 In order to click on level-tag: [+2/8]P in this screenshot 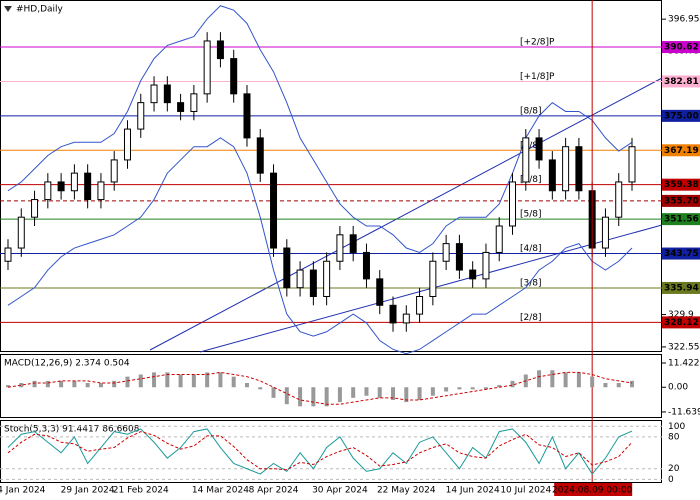, I will do `click(537, 43)`.